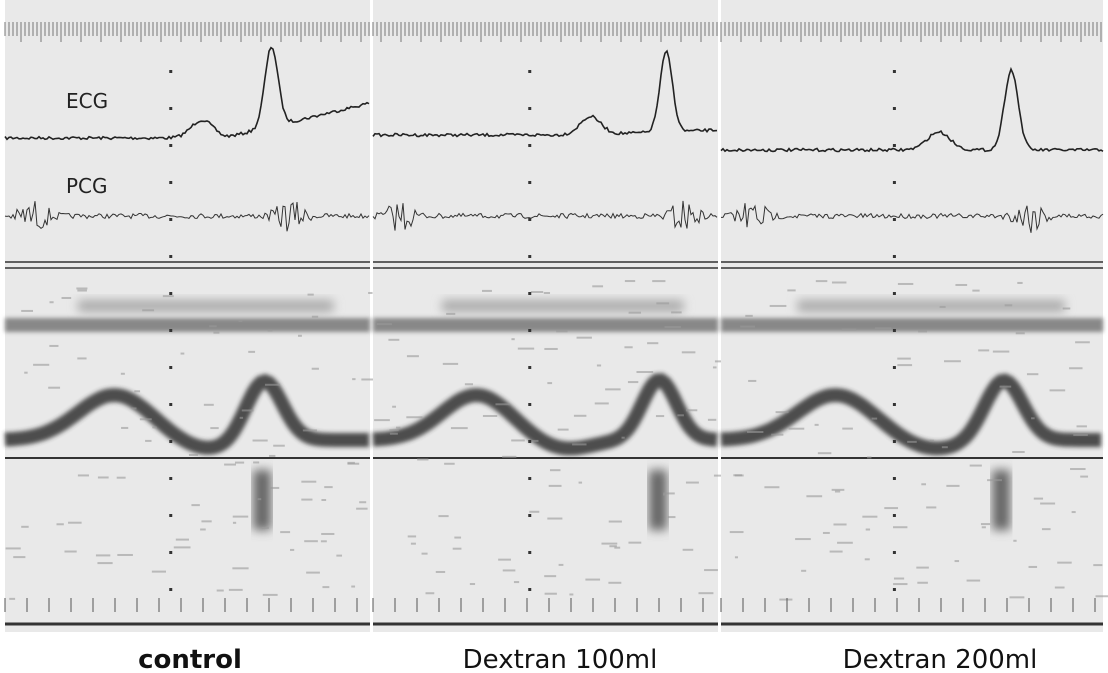 The width and height of the screenshot is (1108, 673). What do you see at coordinates (563, 306) in the screenshot?
I see `echo-band` at bounding box center [563, 306].